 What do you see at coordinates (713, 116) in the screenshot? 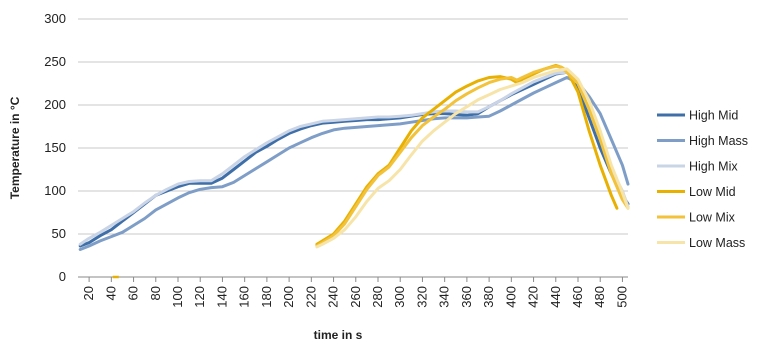
I see `legend-label: High Mid` at bounding box center [713, 116].